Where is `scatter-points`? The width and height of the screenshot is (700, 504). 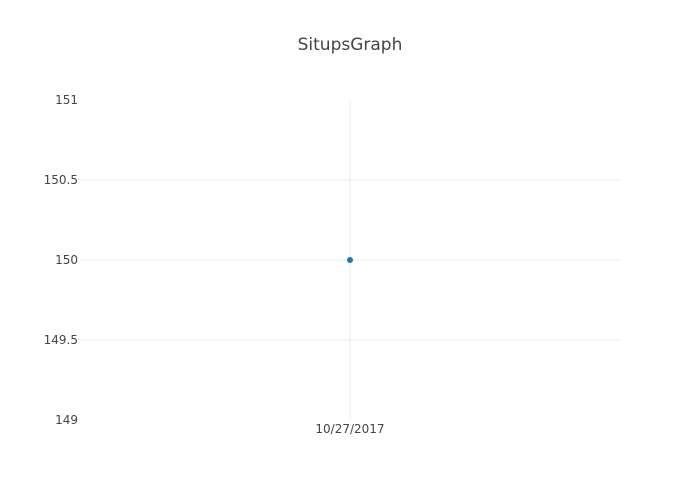
scatter-points is located at coordinates (350, 260).